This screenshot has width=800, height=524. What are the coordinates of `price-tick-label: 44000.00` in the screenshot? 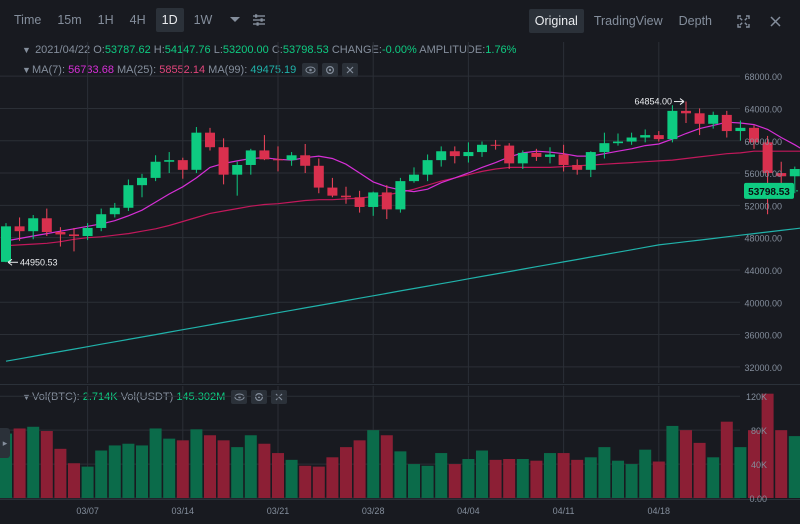 It's located at (763, 271).